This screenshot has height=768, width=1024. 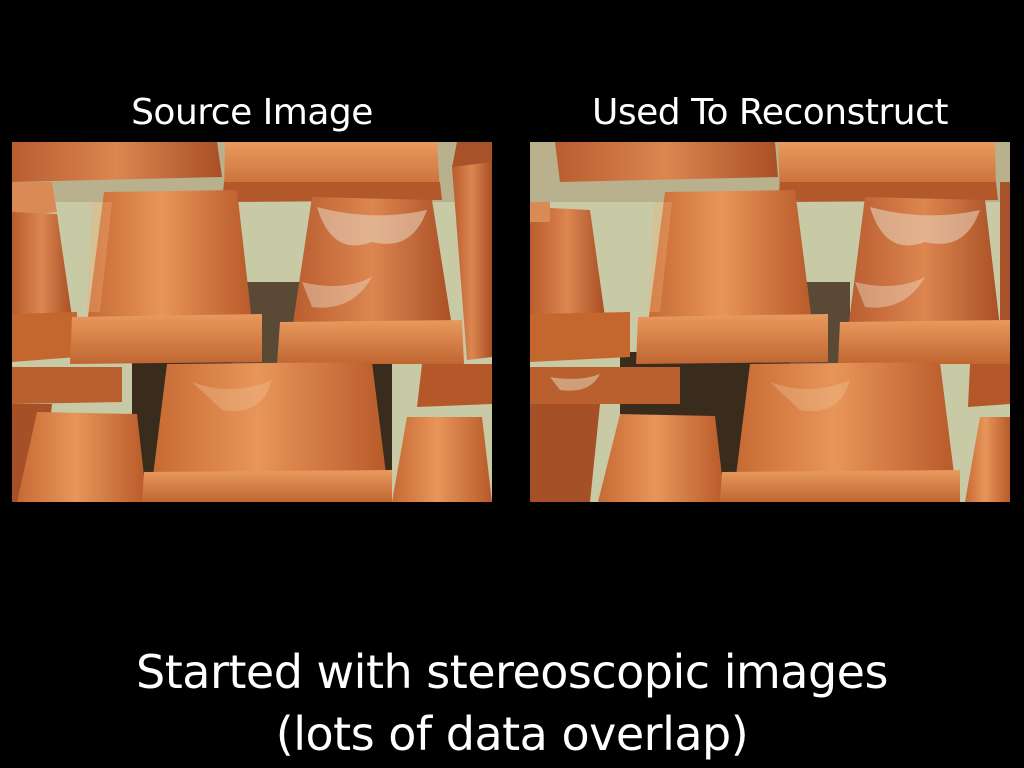 What do you see at coordinates (512, 672) in the screenshot?
I see `caption-line-1: Started with stereoscopic images` at bounding box center [512, 672].